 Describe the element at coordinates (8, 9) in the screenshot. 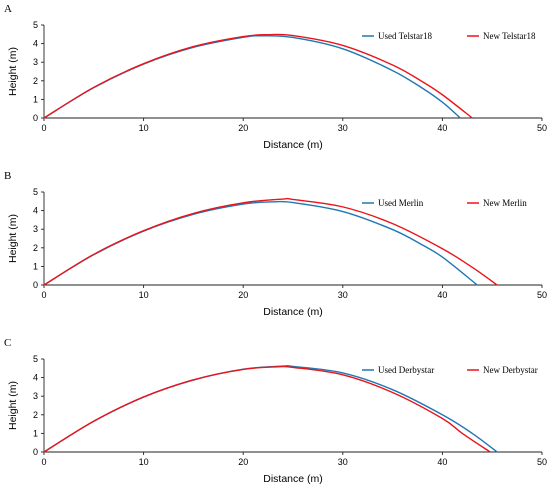

I see `panel-letter: A` at that location.